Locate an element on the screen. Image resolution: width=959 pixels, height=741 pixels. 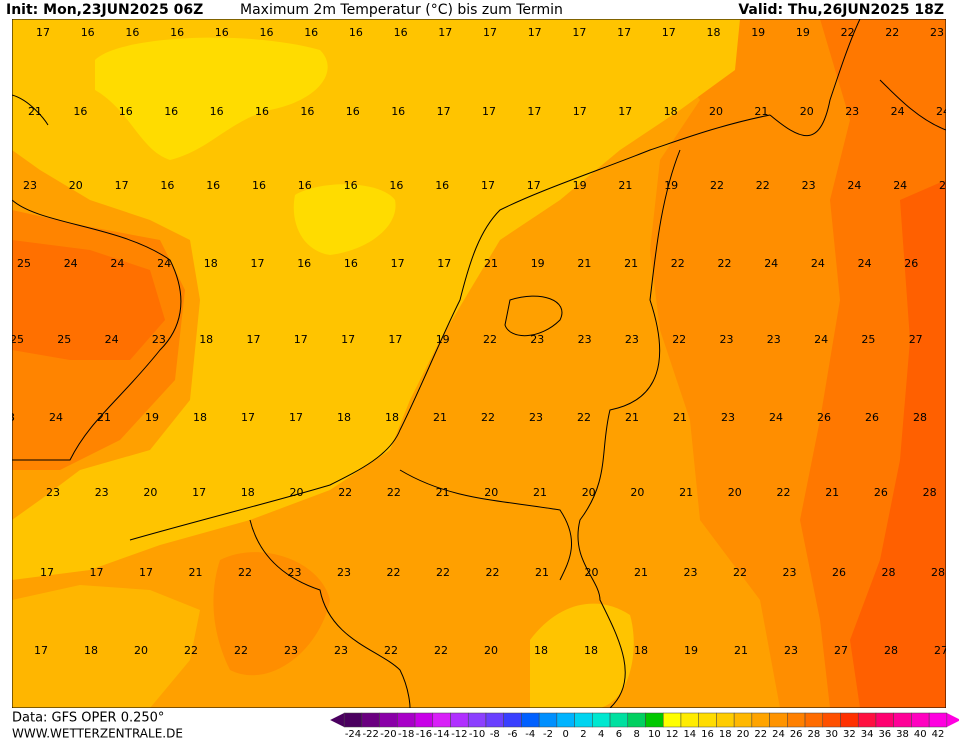
colorbar-tick-label: 42 is located at coordinates (938, 734).